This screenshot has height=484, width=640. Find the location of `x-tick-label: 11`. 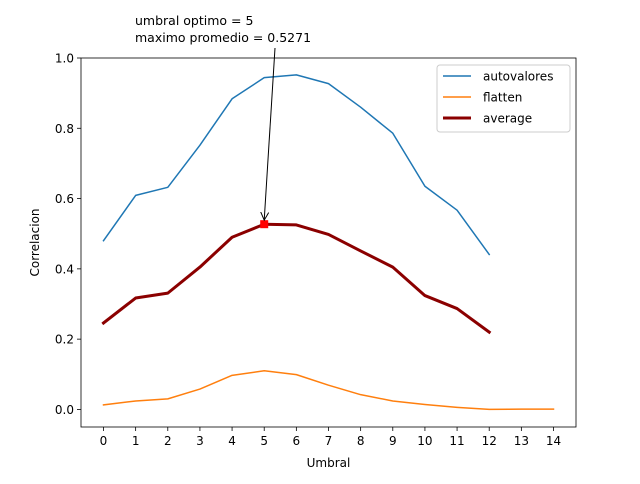

x-tick-label: 11 is located at coordinates (456, 441).